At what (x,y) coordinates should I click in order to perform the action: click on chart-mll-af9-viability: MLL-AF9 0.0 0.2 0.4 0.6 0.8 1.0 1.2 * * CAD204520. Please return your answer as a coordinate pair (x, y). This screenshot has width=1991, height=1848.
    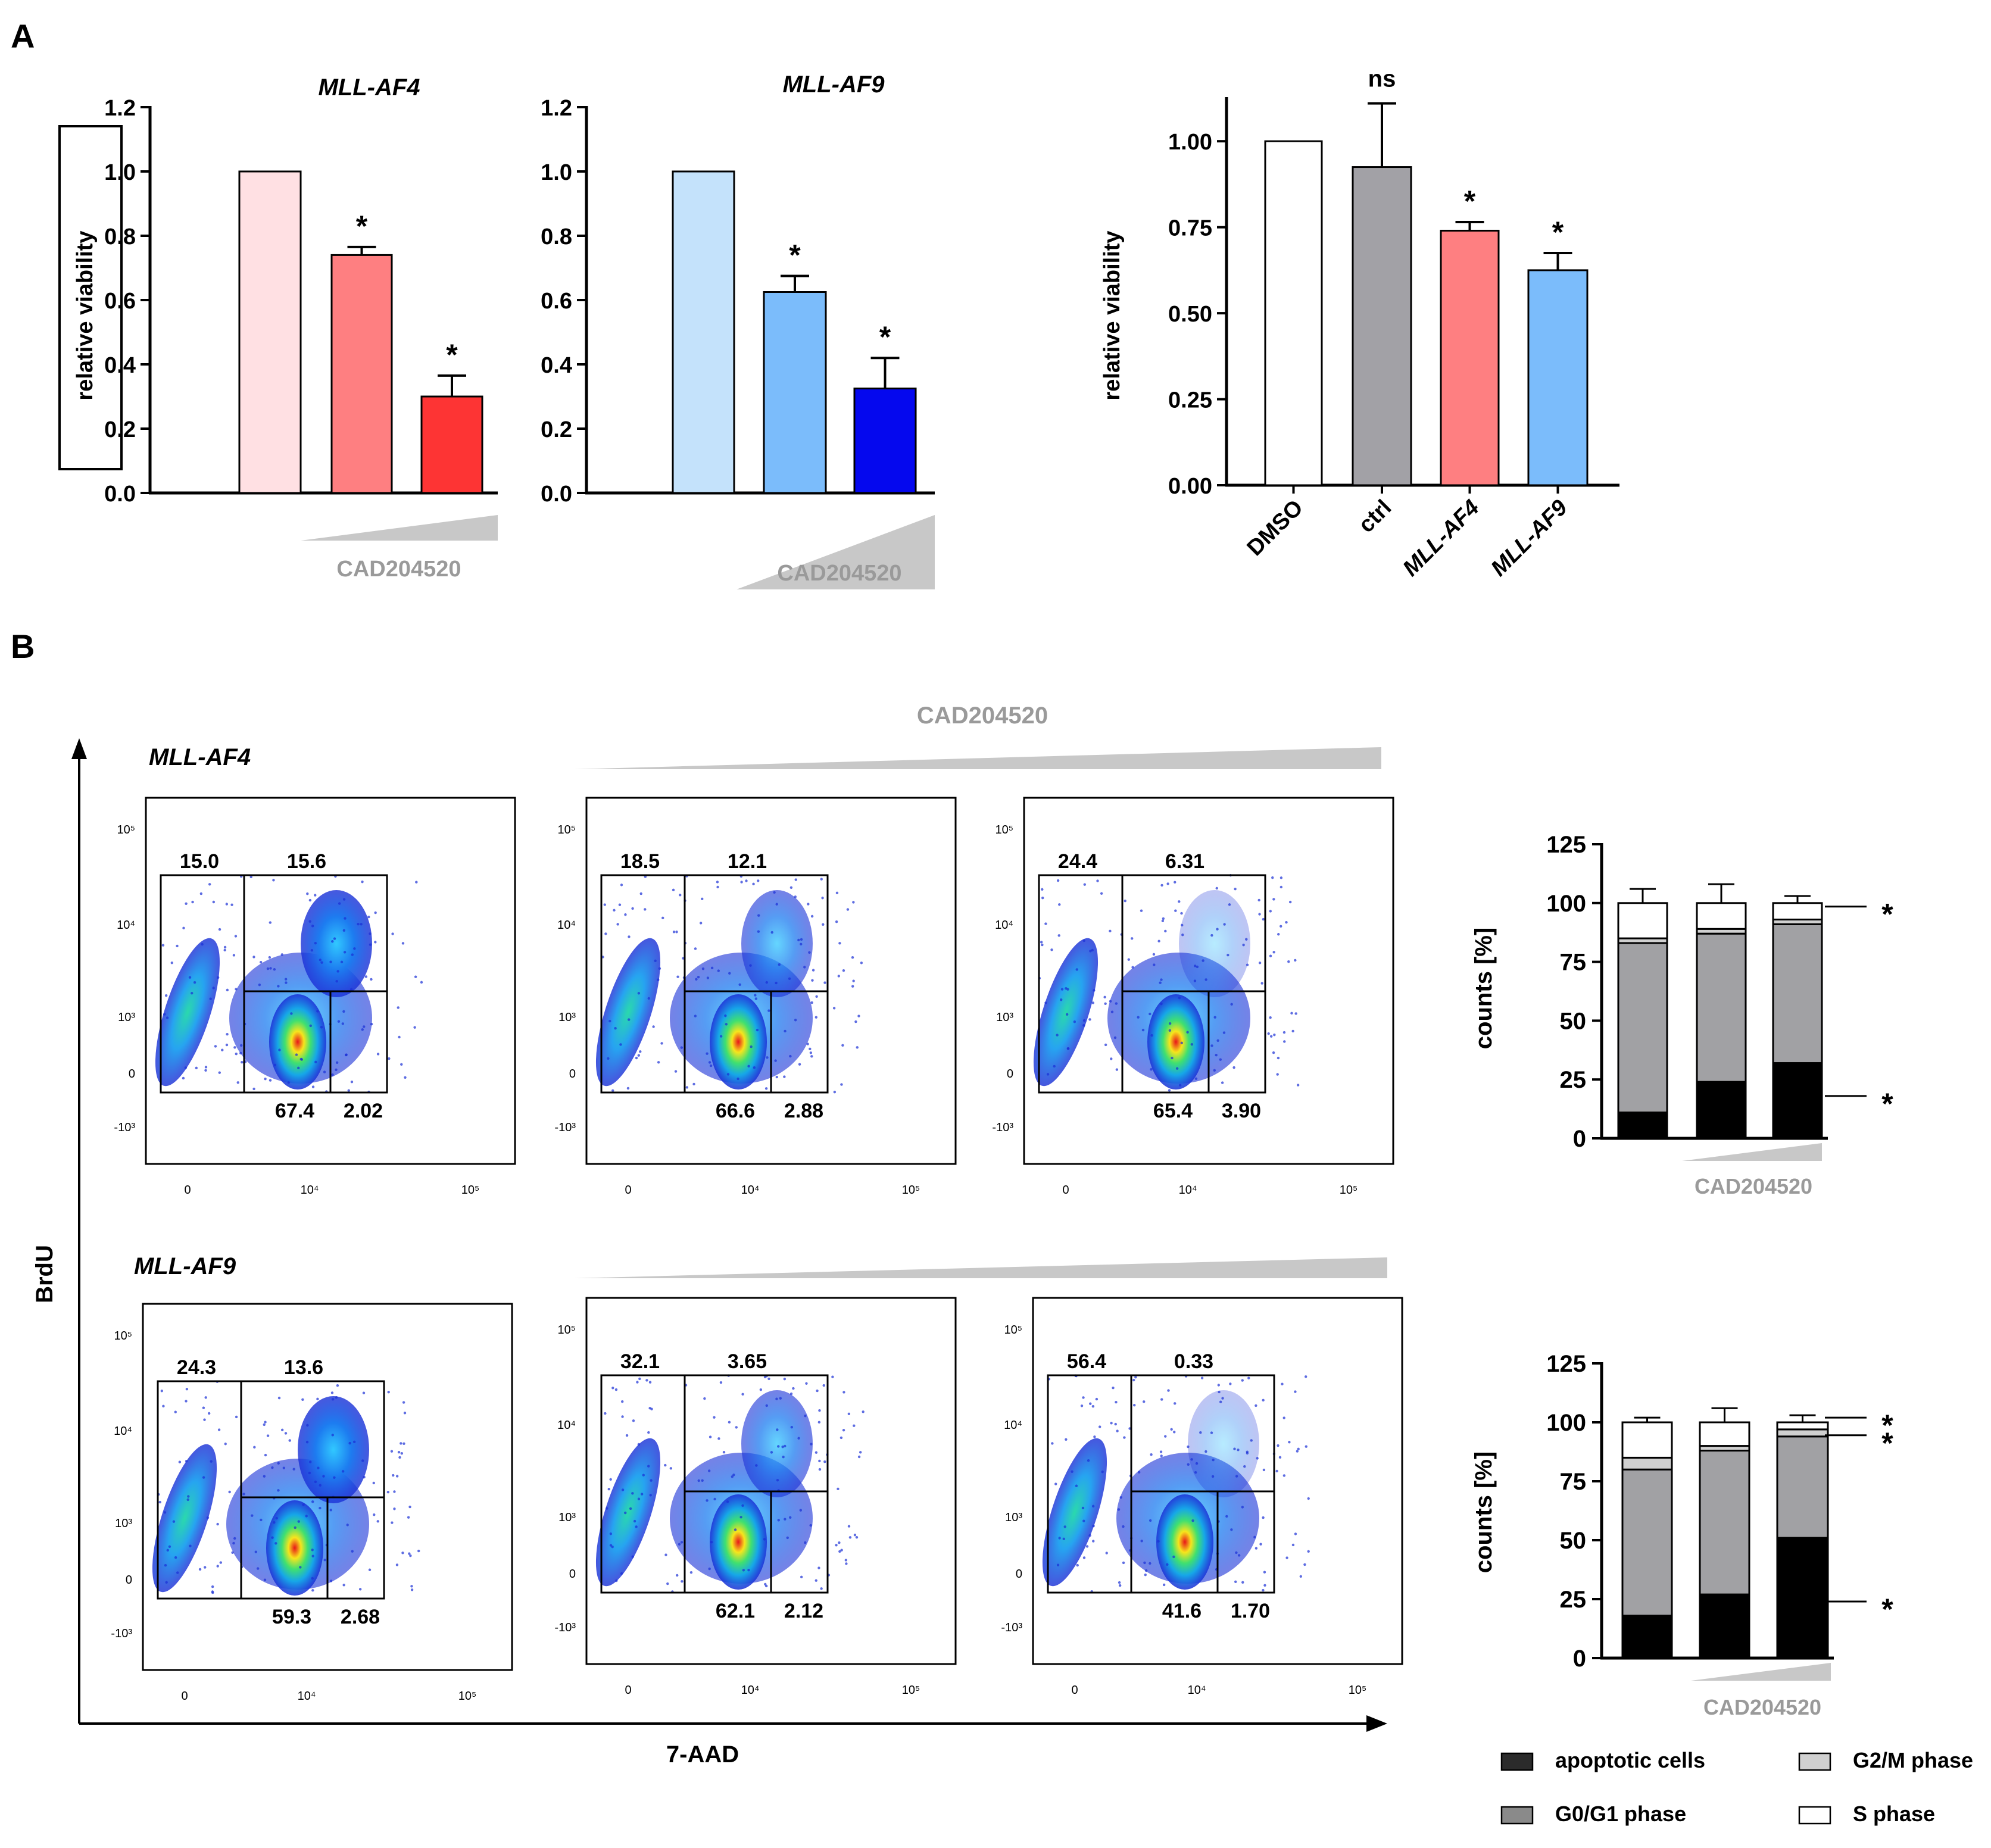
    Looking at the image, I should click on (738, 330).